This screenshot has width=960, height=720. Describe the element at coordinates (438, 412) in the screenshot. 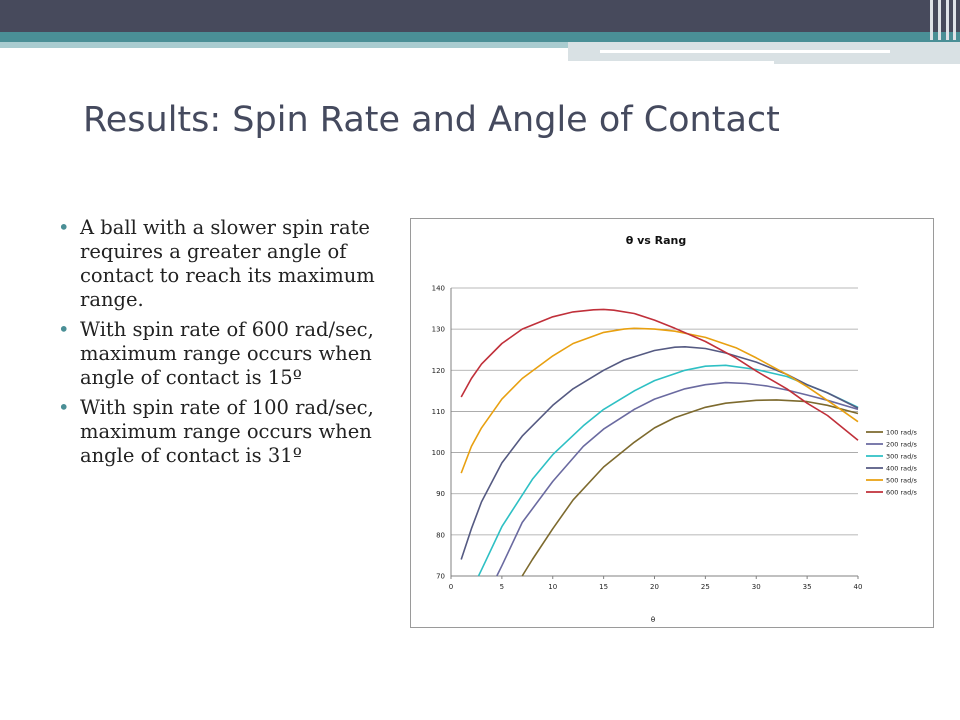

I see `y-tick-label: 110` at that location.